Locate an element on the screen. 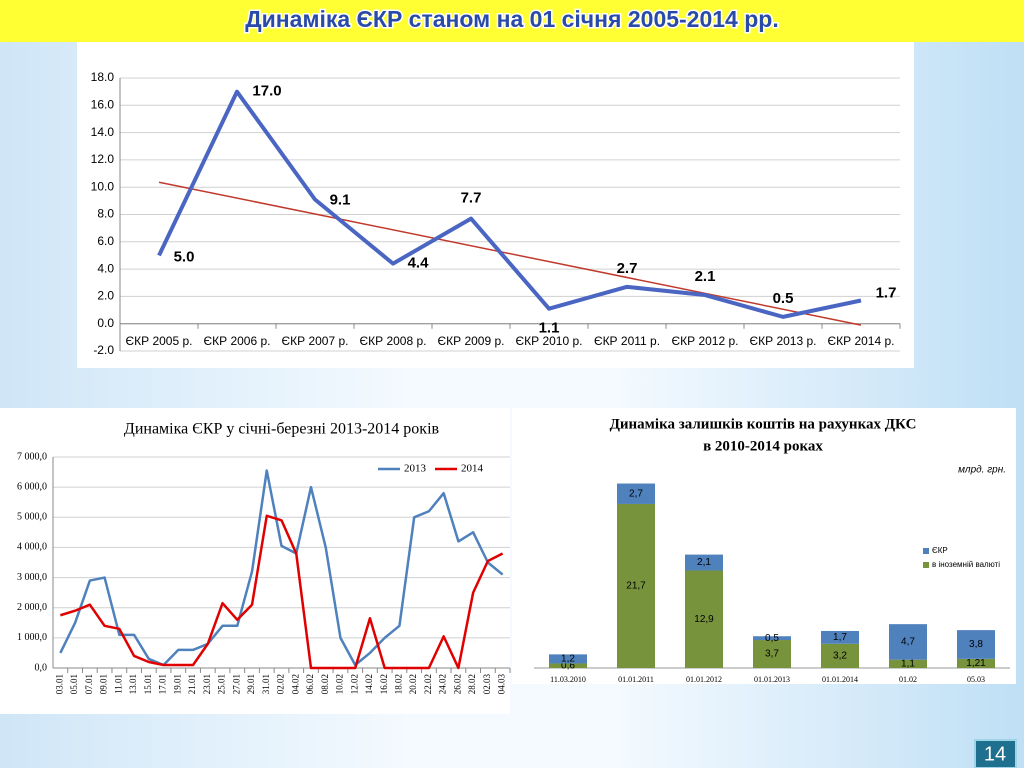  trend-line is located at coordinates (510, 253).